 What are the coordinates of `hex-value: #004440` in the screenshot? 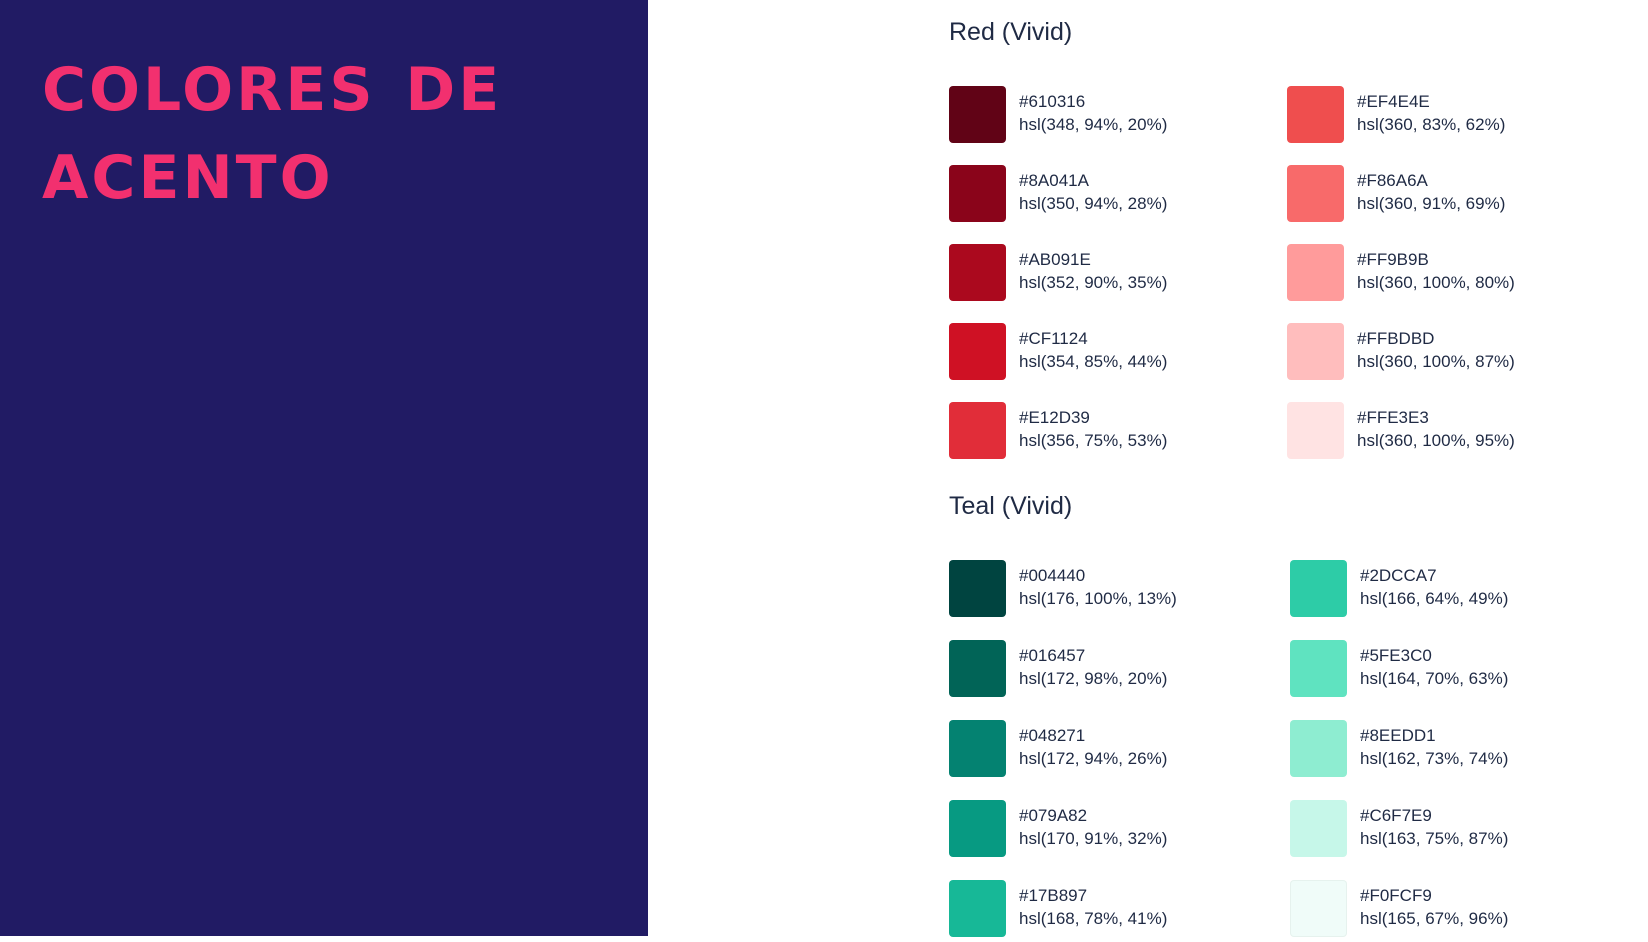 It's located at (1052, 575).